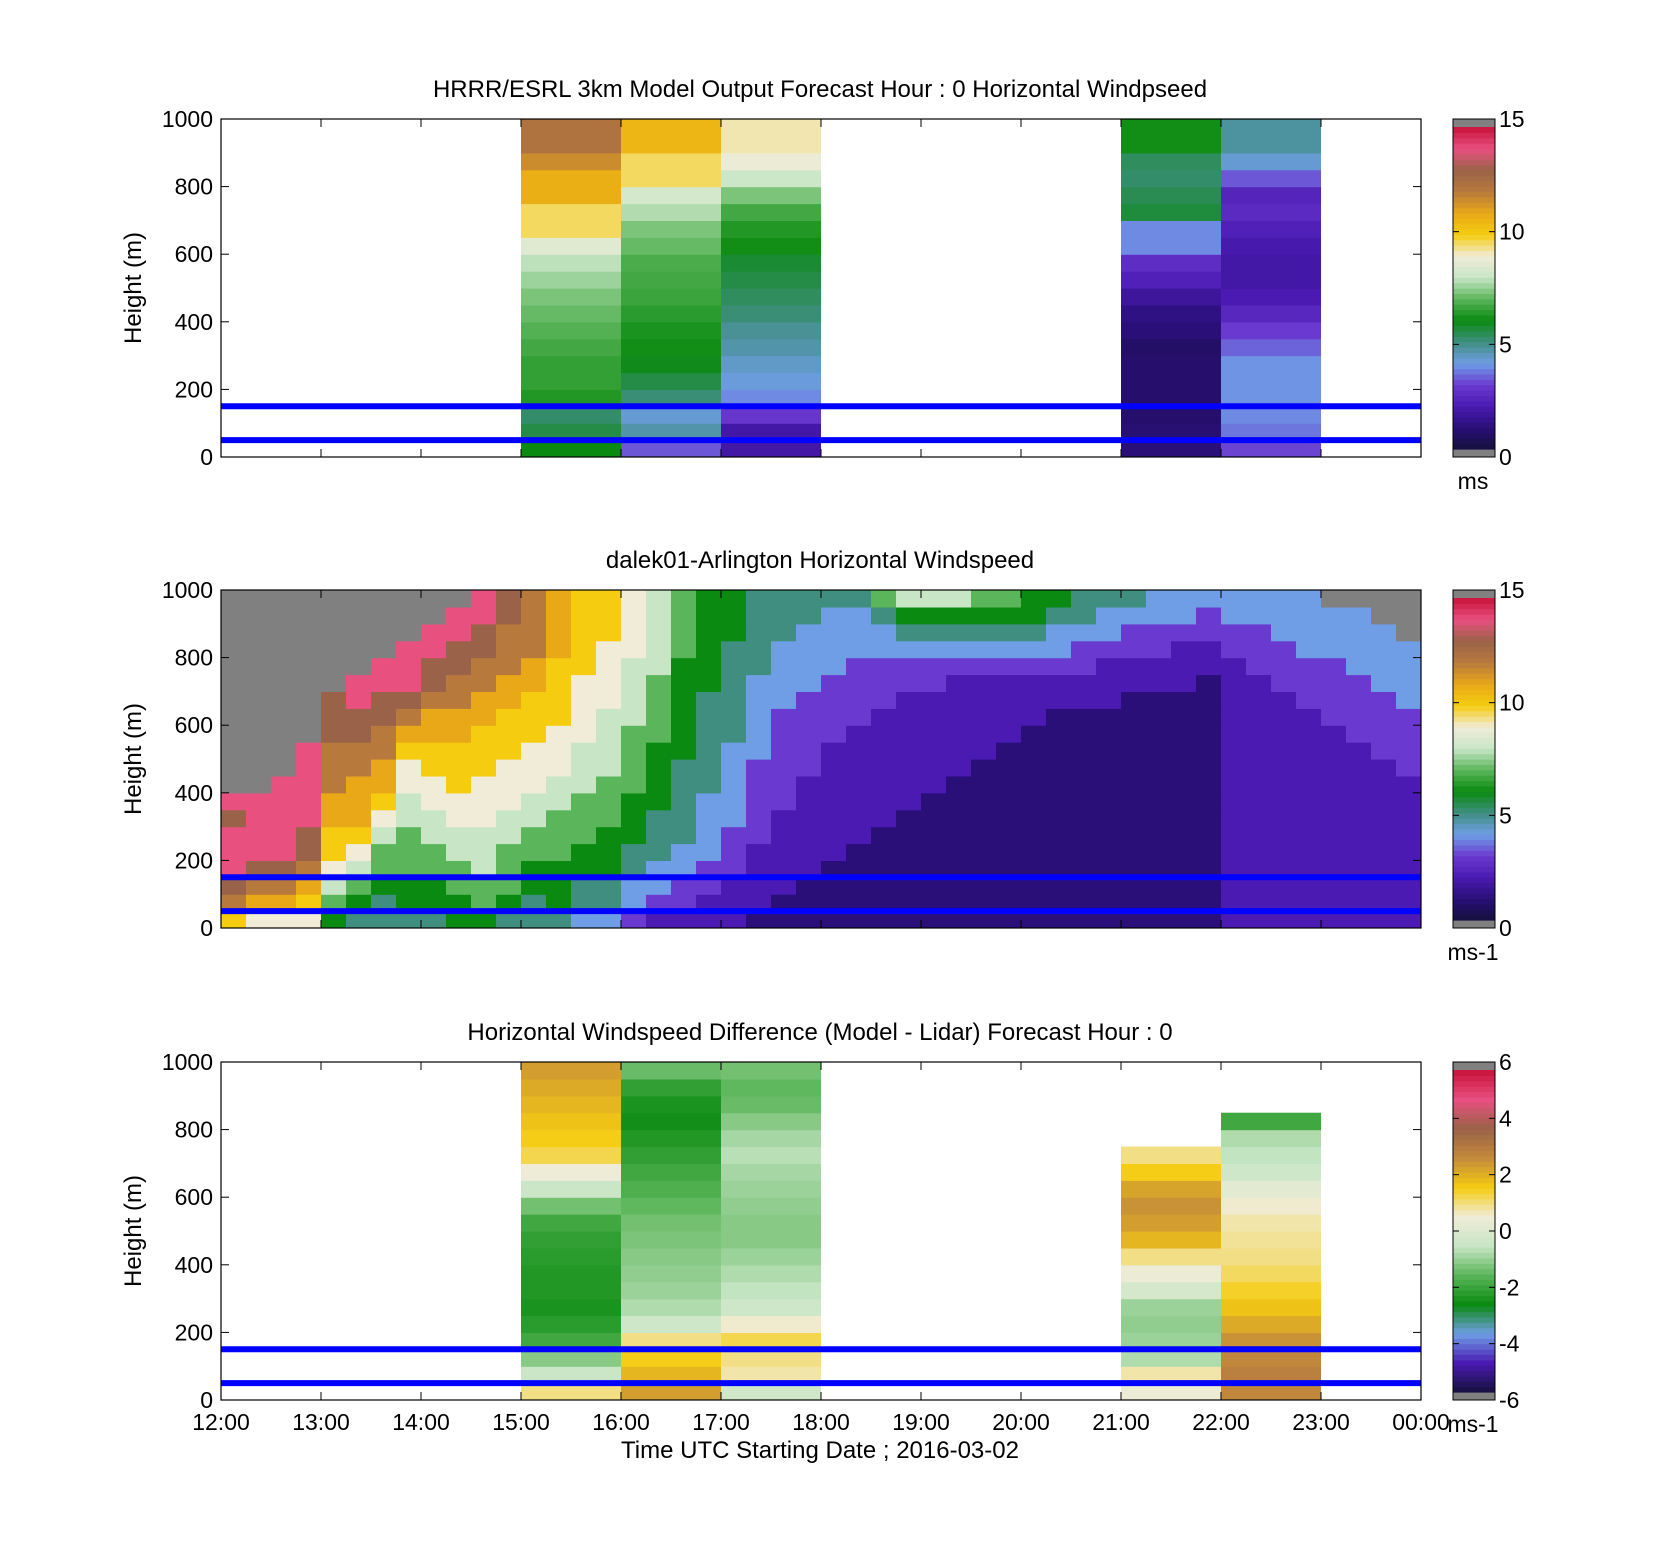 This screenshot has height=1561, width=1680. I want to click on colorbar-tick-label: 5, so click(1505, 344).